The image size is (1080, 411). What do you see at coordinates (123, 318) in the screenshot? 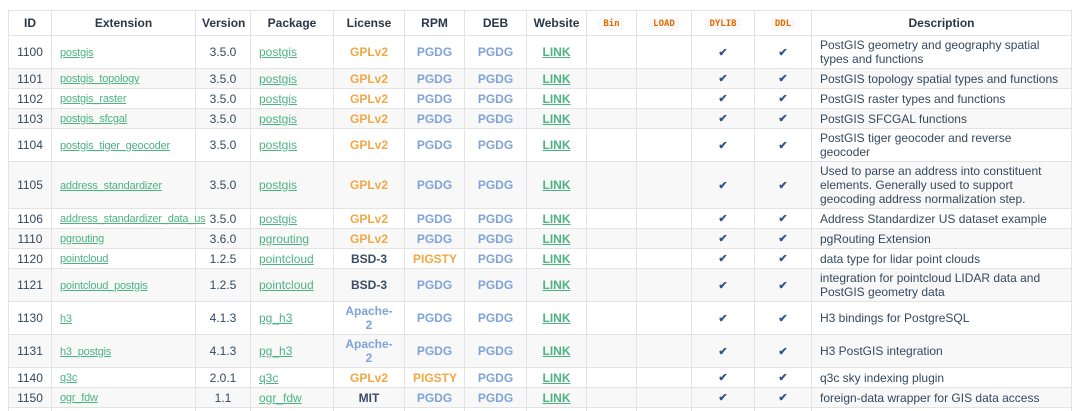
I see `extension-cell: h3` at bounding box center [123, 318].